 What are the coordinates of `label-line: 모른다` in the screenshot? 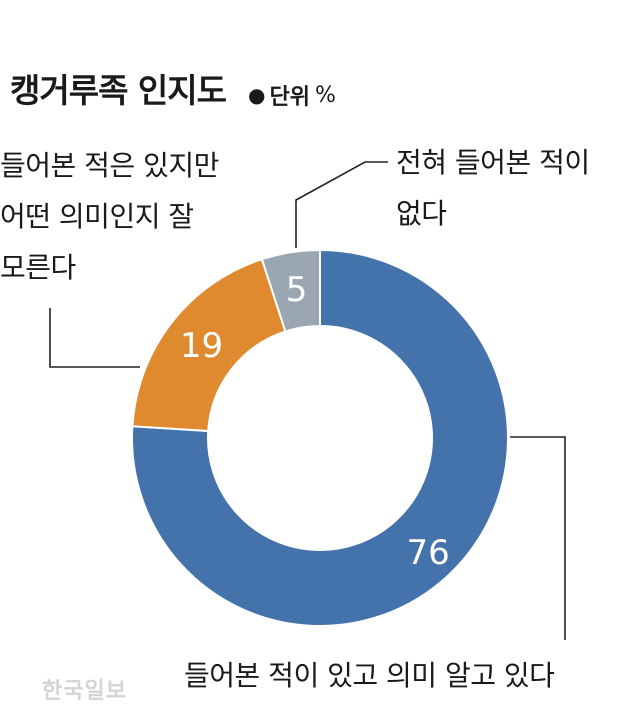 It's located at (38, 267).